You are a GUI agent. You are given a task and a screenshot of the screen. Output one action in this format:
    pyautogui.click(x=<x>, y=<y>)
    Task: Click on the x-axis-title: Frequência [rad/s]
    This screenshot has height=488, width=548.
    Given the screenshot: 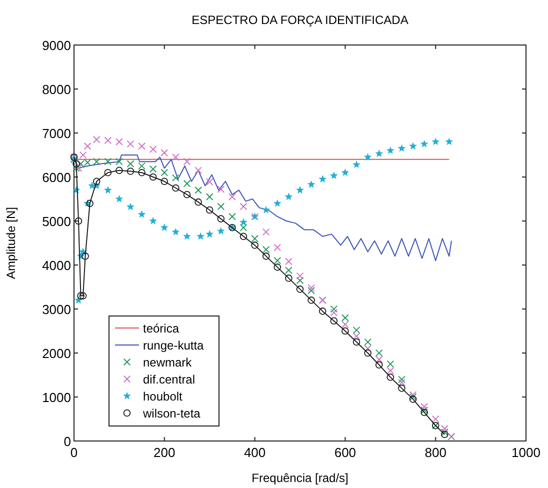 What is the action you would take?
    pyautogui.click(x=300, y=478)
    